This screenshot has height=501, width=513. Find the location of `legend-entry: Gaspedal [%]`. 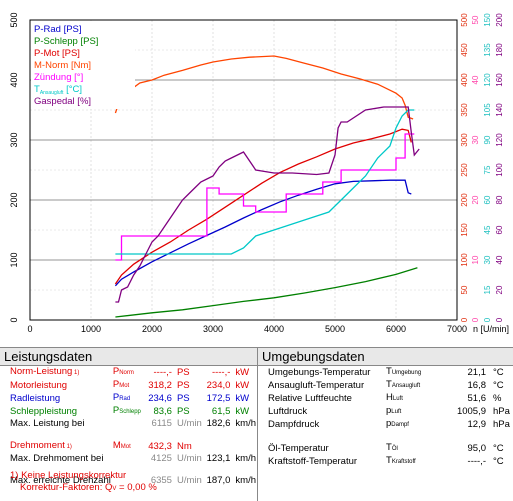

legend-entry: Gaspedal [%] is located at coordinates (62, 101).